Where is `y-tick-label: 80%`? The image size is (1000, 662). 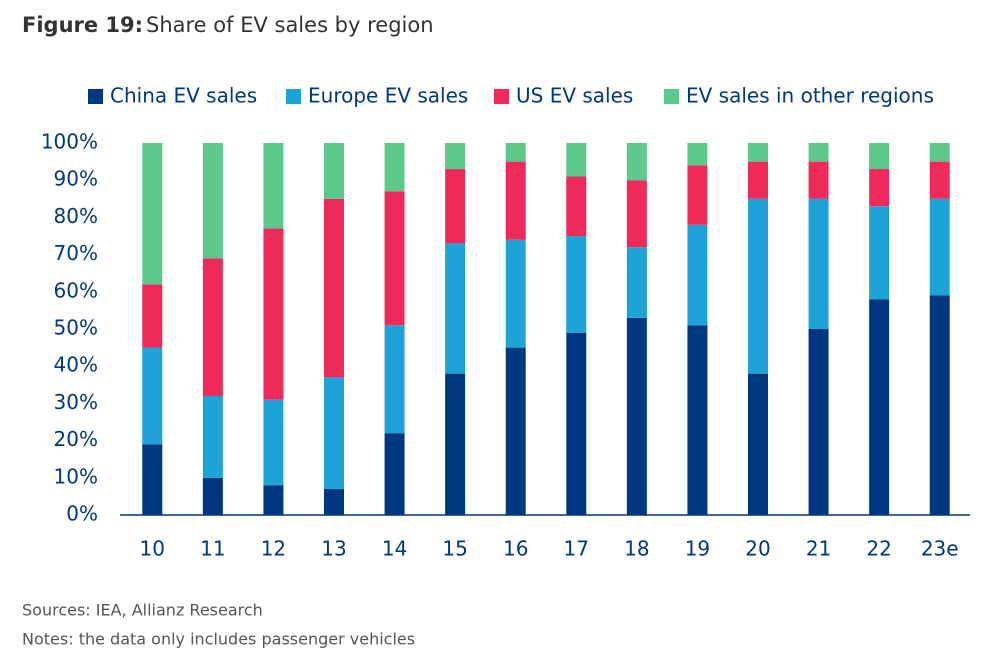 y-tick-label: 80% is located at coordinates (76, 216).